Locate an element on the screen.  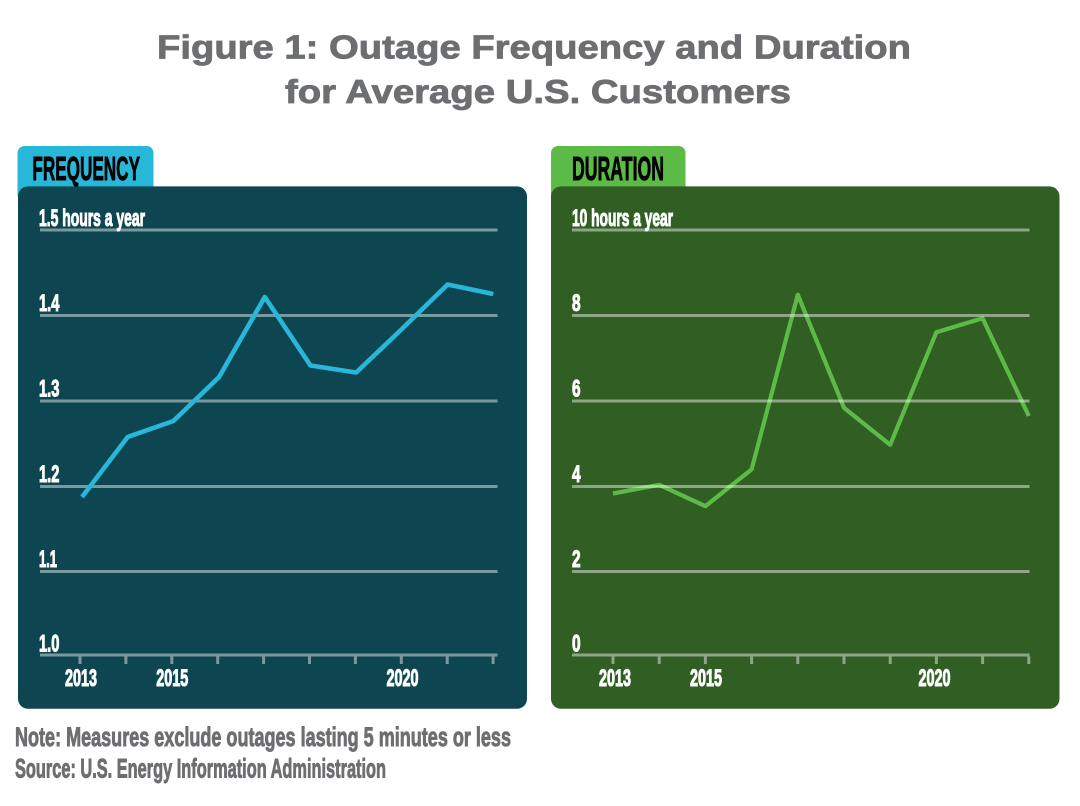
svg-text: 2 is located at coordinates (576, 559).